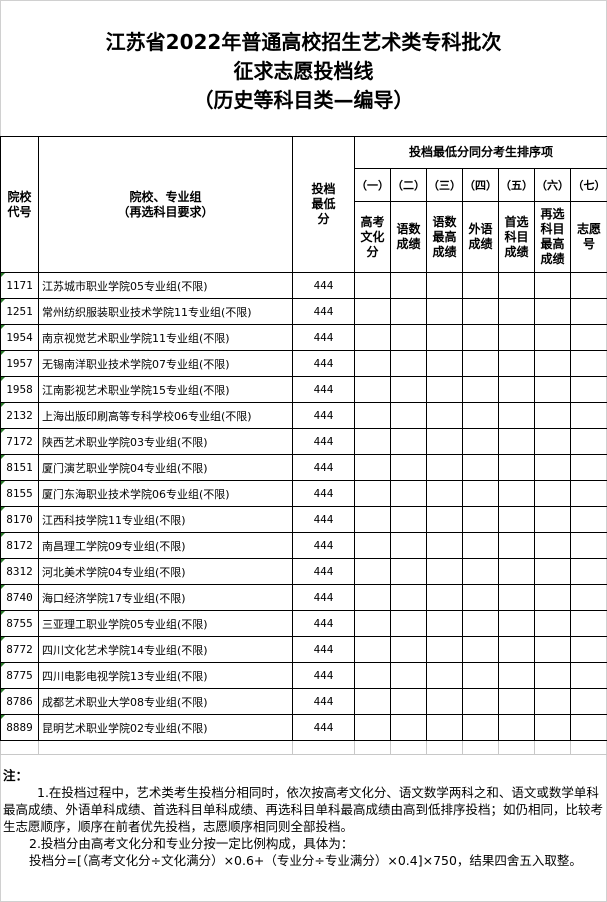  What do you see at coordinates (19, 285) in the screenshot?
I see `cell-code: 1171` at bounding box center [19, 285].